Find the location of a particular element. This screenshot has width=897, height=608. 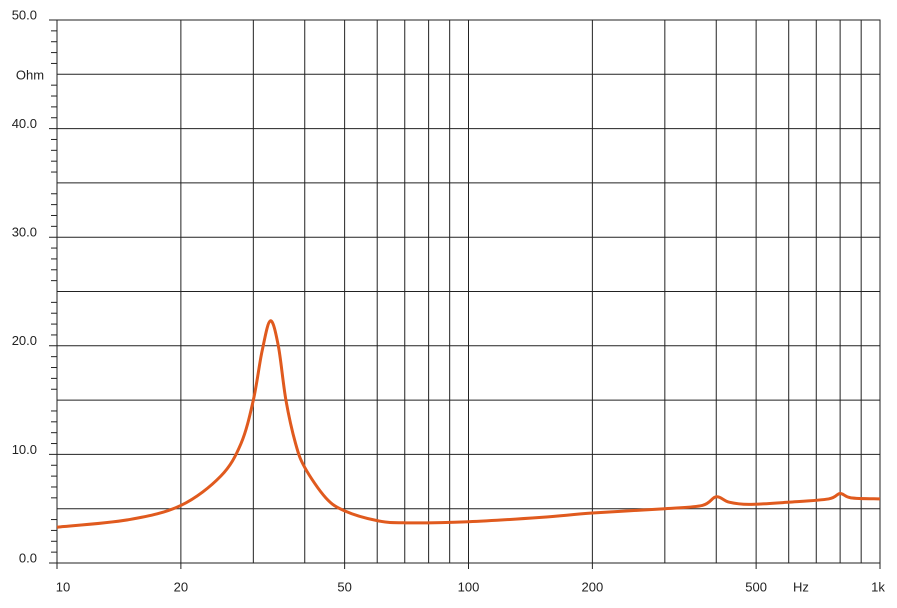

x-tick-label: 200 is located at coordinates (593, 586).